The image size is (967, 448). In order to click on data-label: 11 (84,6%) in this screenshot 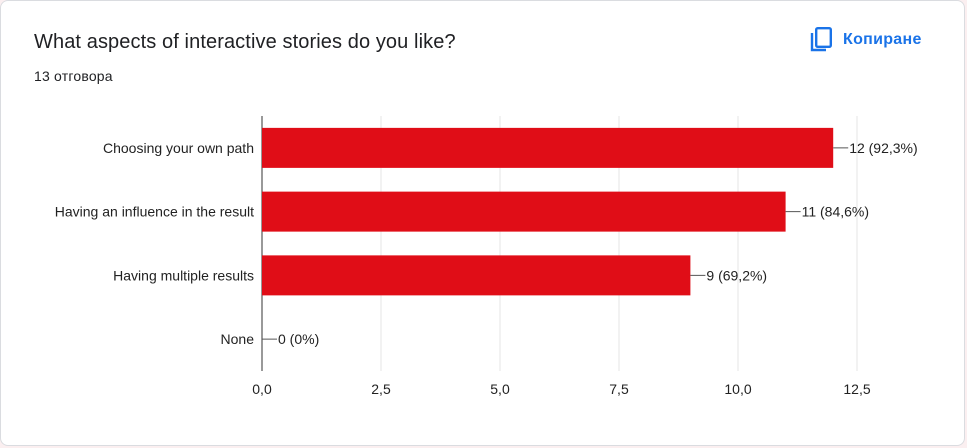, I will do `click(835, 212)`.